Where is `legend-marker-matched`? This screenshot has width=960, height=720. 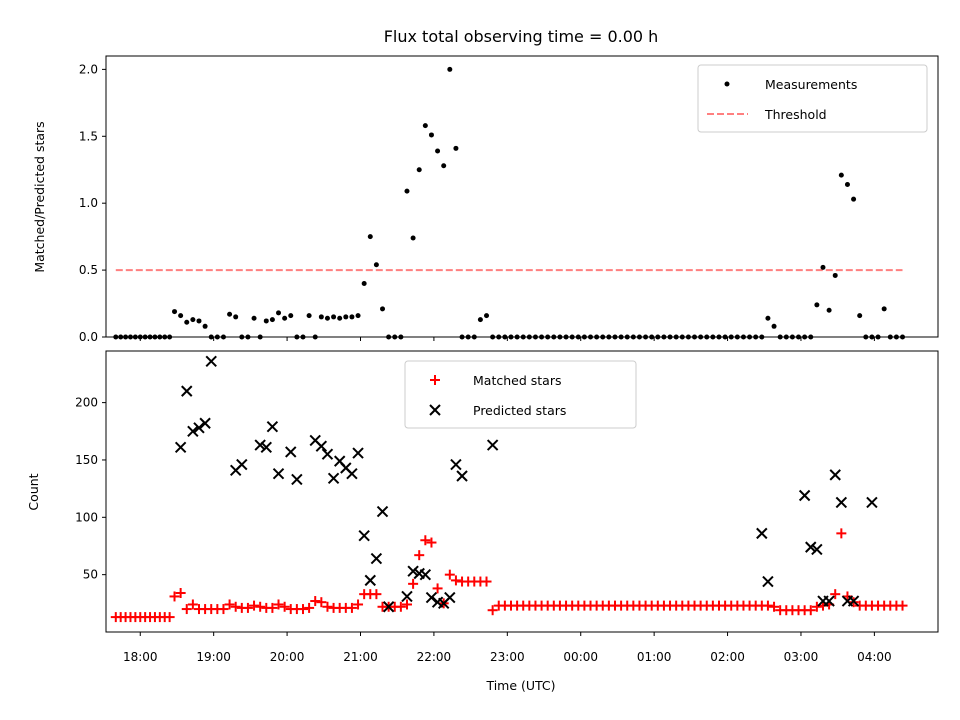 legend-marker-matched is located at coordinates (435, 380).